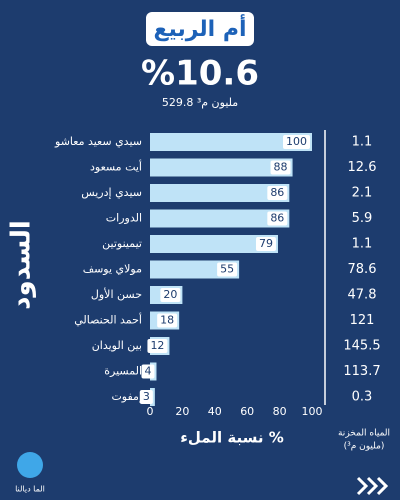 Image resolution: width=400 pixels, height=500 pixels. What do you see at coordinates (117, 345) in the screenshot?
I see `category-label: بين الويدان` at bounding box center [117, 345].